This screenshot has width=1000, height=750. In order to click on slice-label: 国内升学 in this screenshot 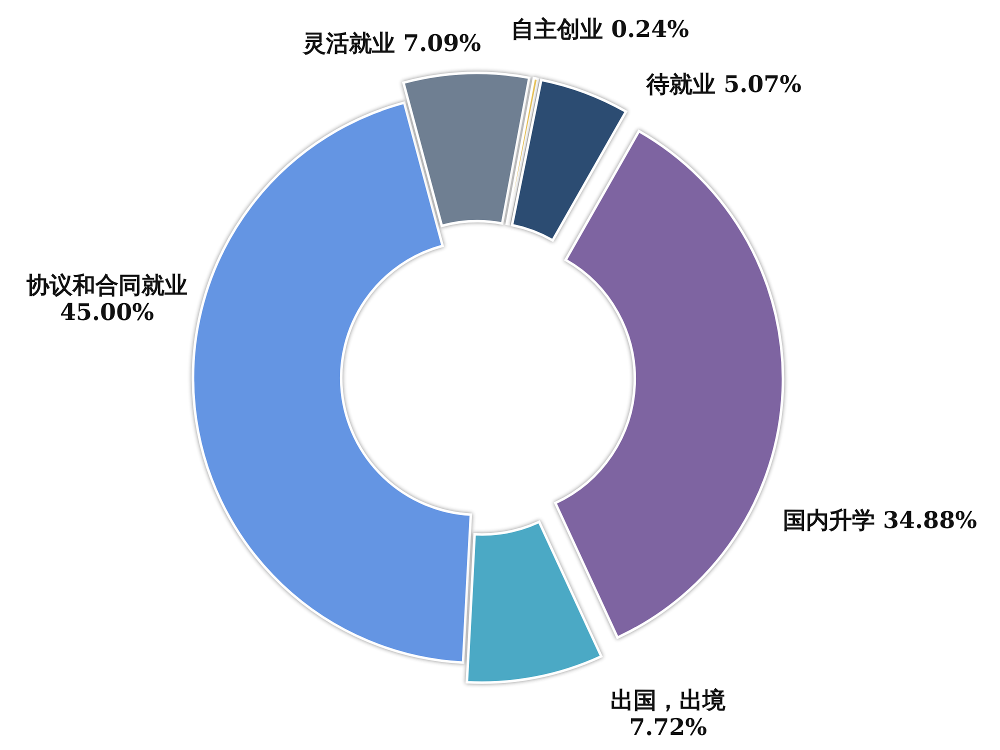, I will do `click(829, 520)`.